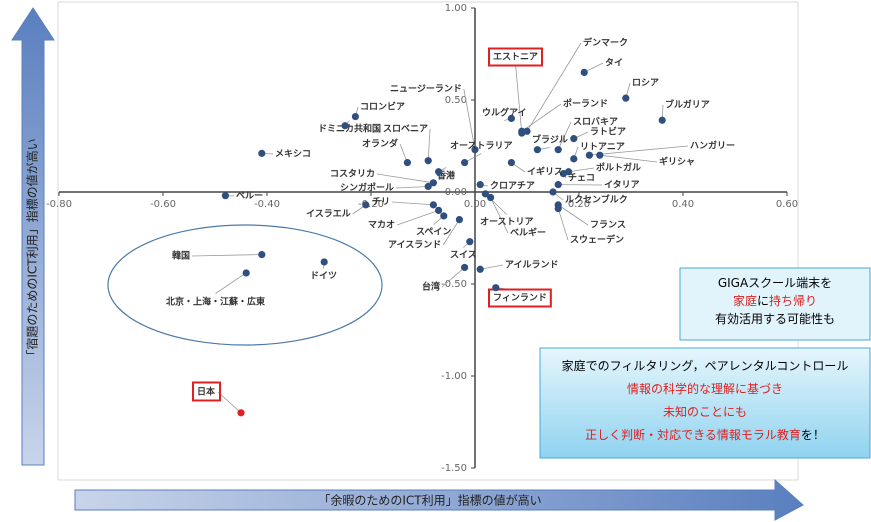 This screenshot has height=522, width=871. I want to click on group-ellipse, so click(245, 285).